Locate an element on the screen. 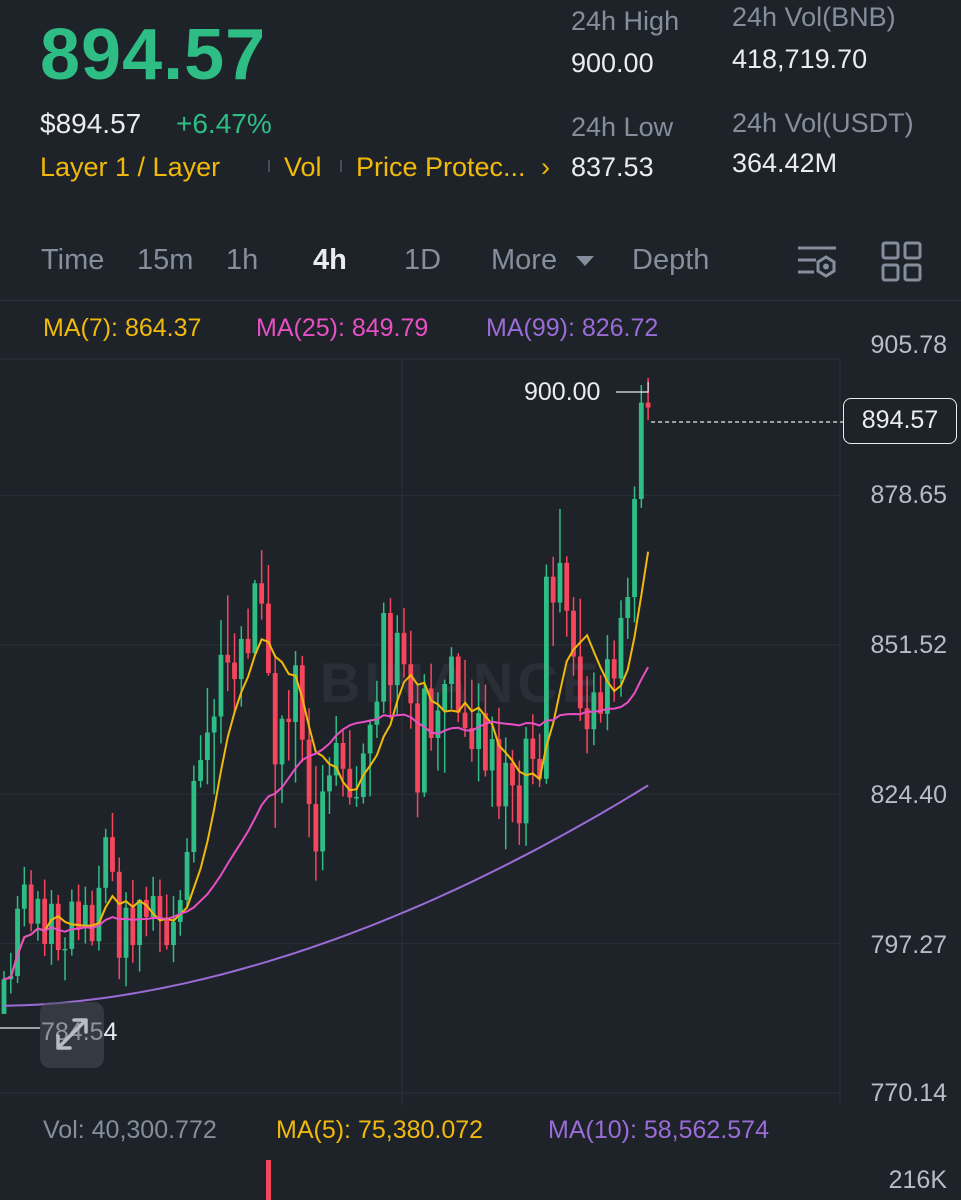 The image size is (961, 1200). grid-layout-icon is located at coordinates (902, 262).